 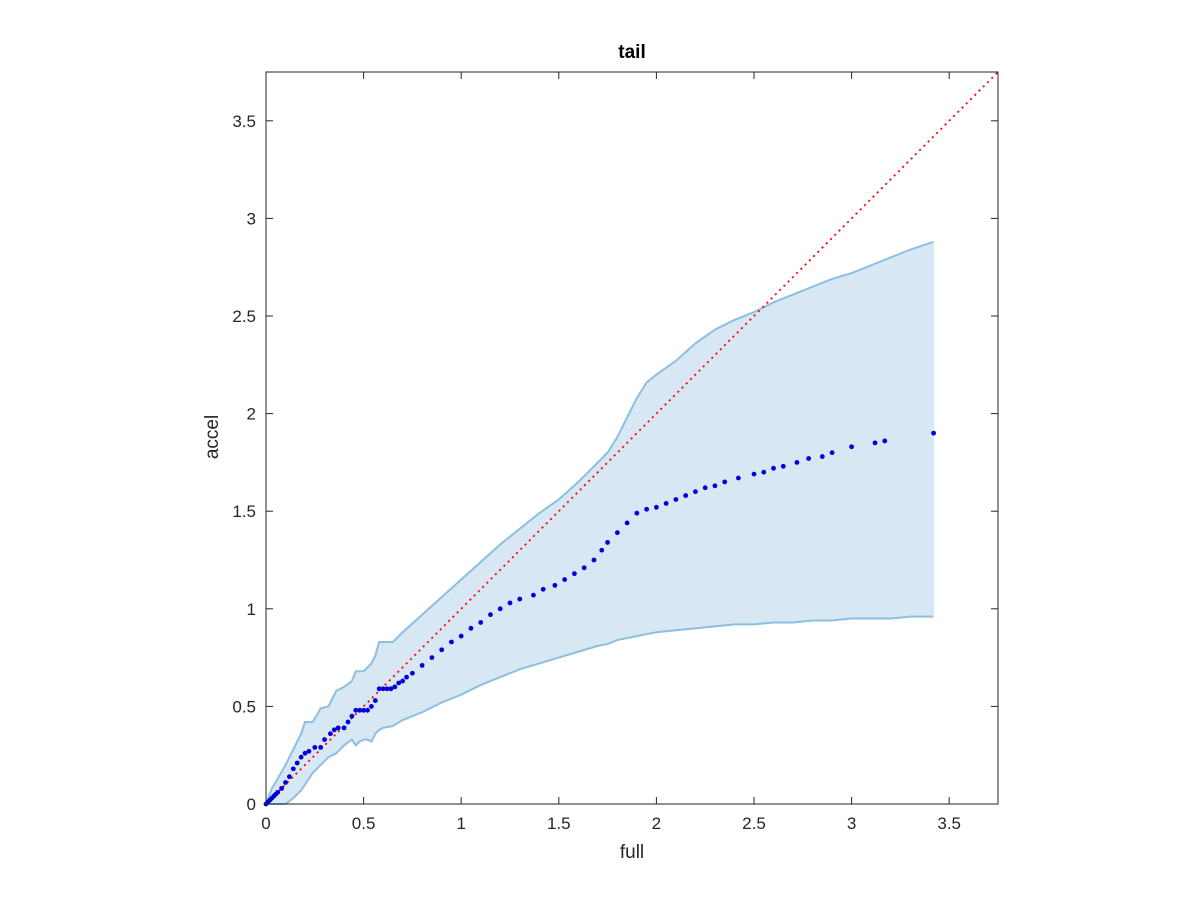 I want to click on x-tick-label: 1, so click(x=460, y=823).